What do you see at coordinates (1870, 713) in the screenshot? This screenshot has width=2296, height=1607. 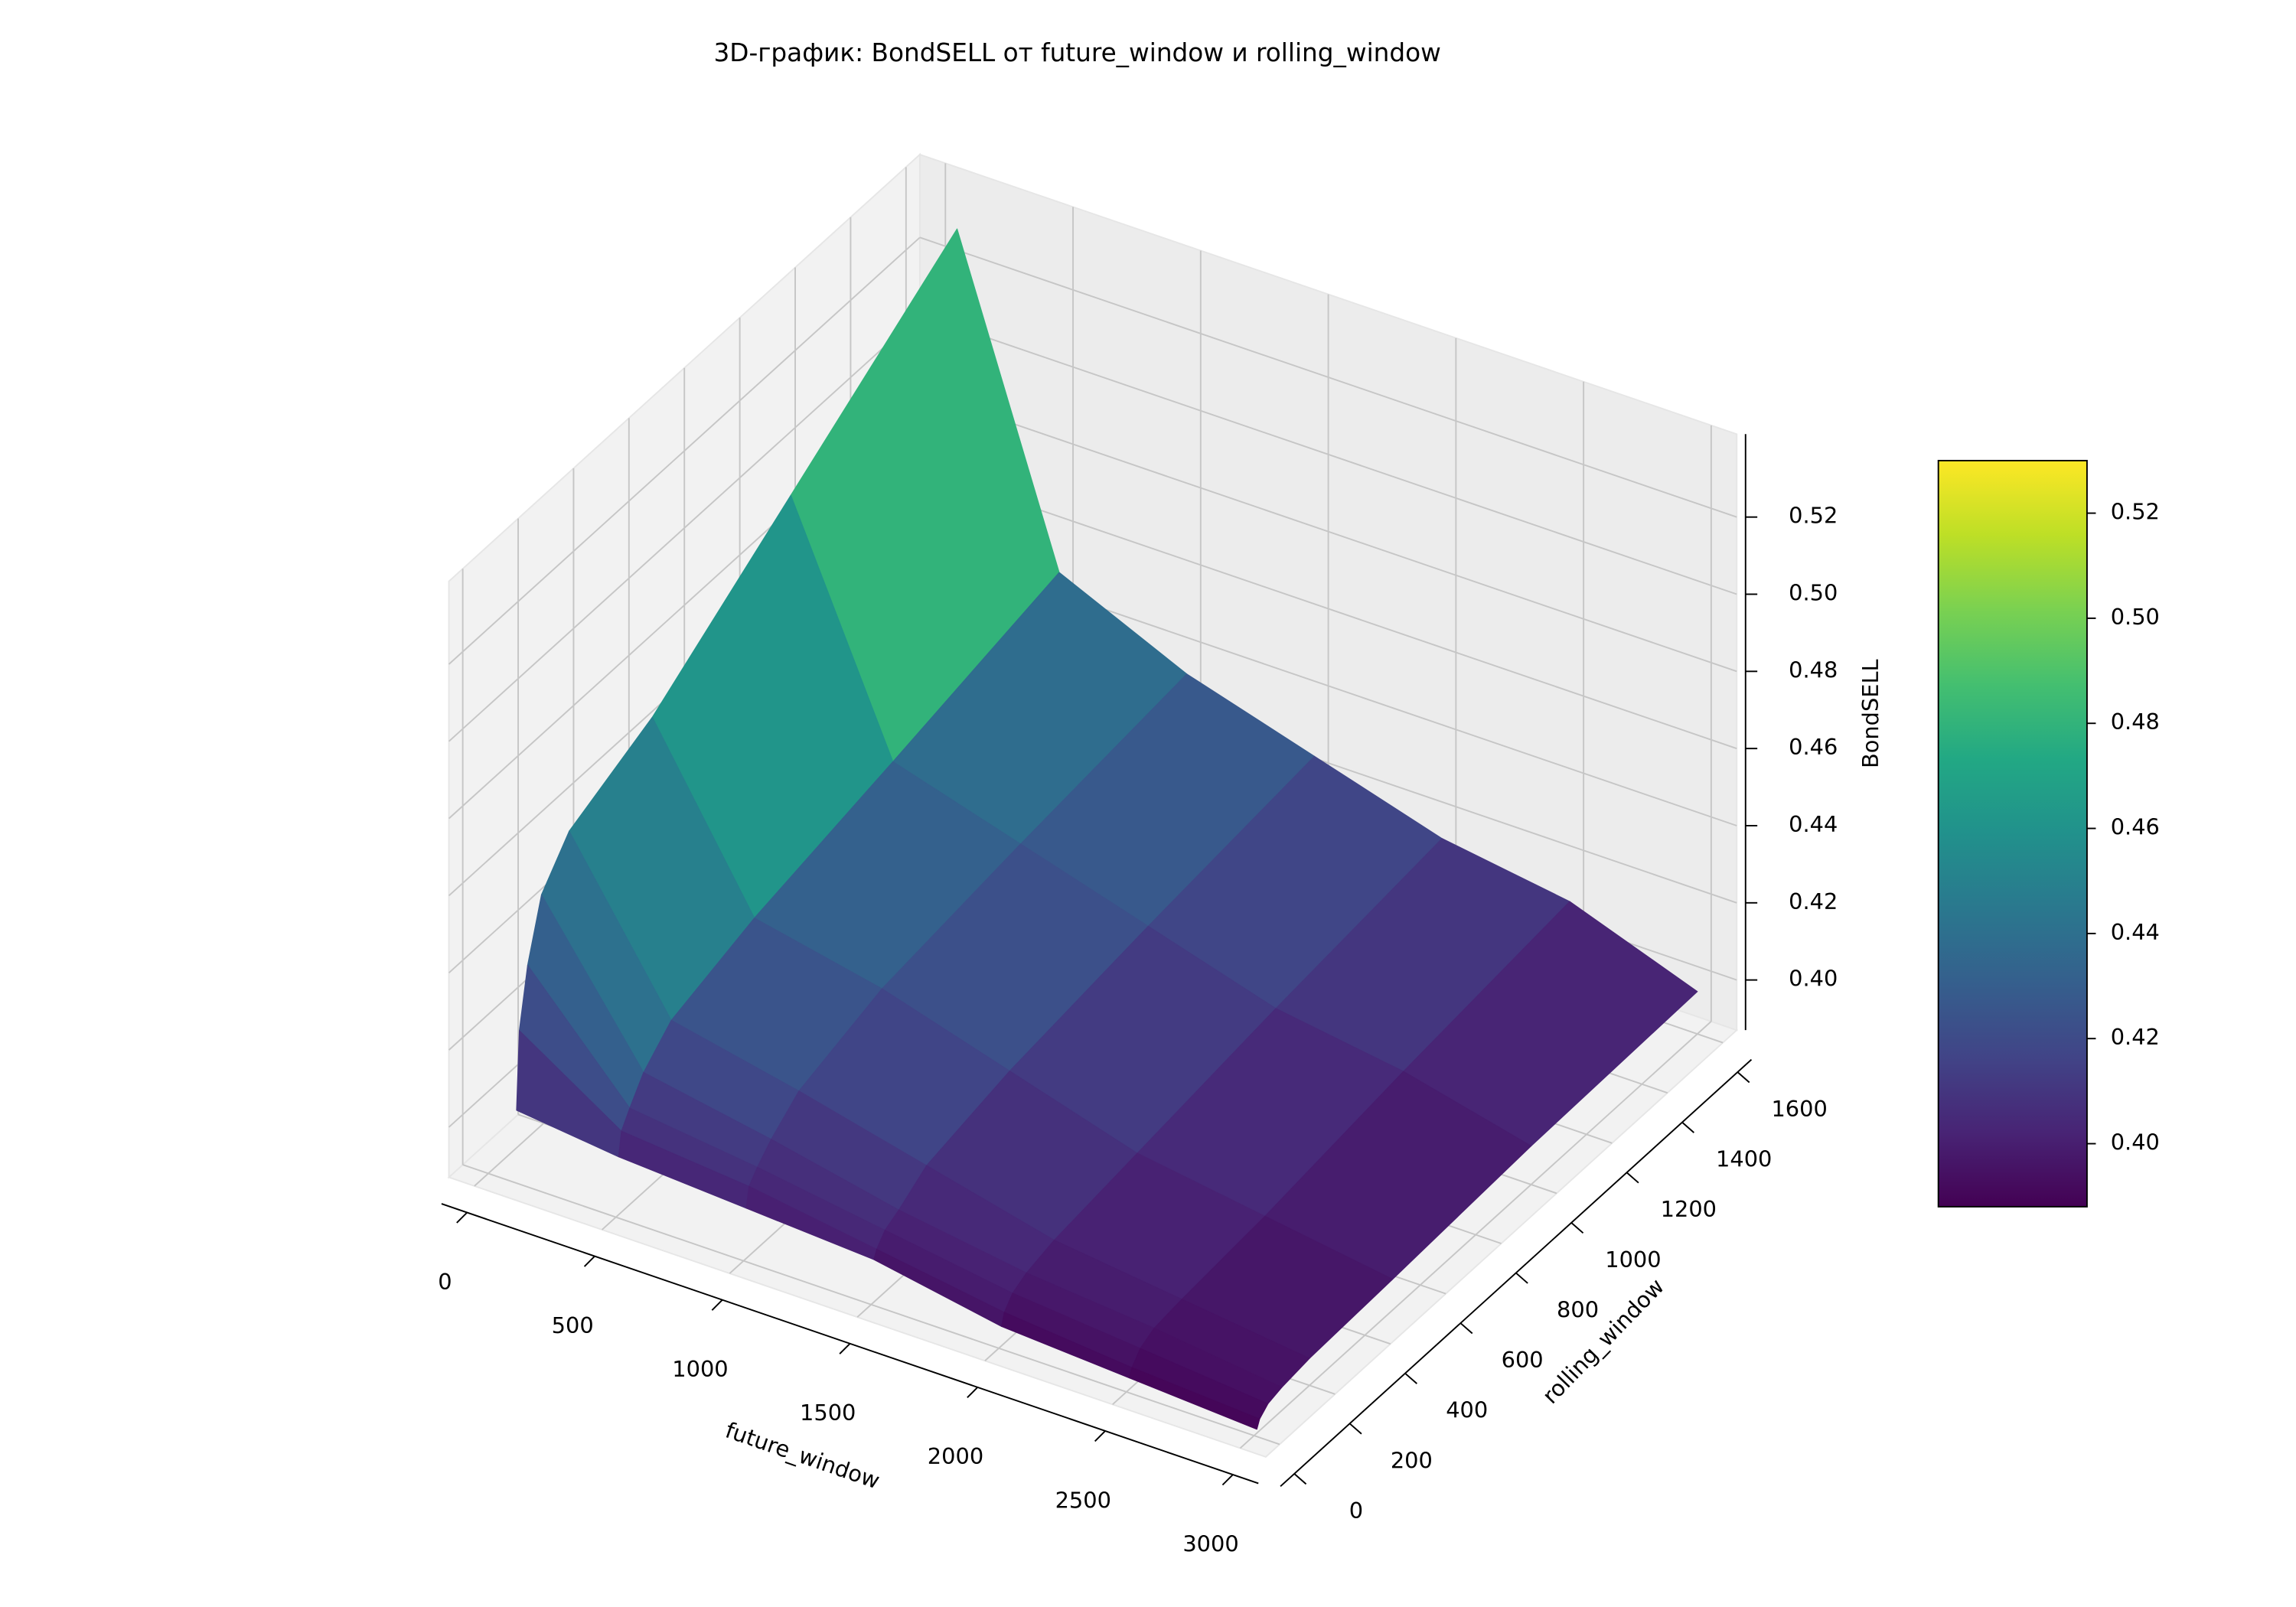 I see `z-axis-label: BondSELL` at bounding box center [1870, 713].